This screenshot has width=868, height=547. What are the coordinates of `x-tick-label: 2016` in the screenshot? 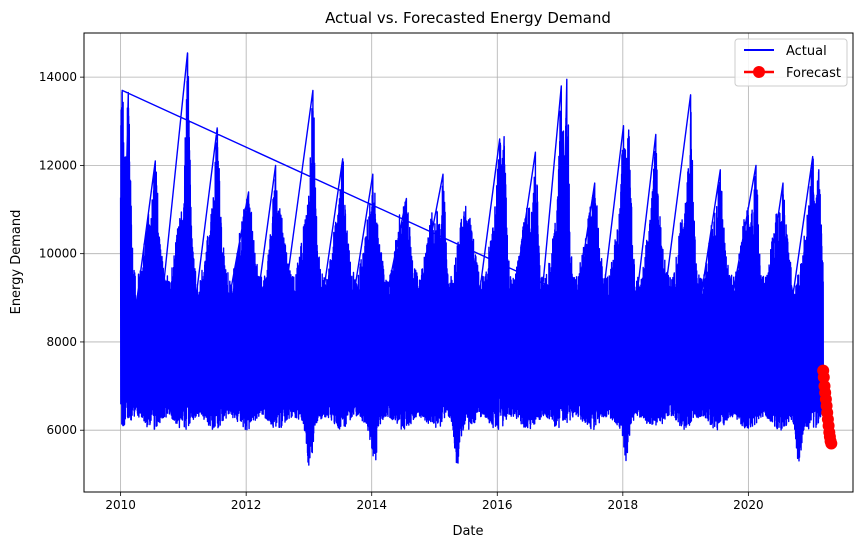 It's located at (497, 505).